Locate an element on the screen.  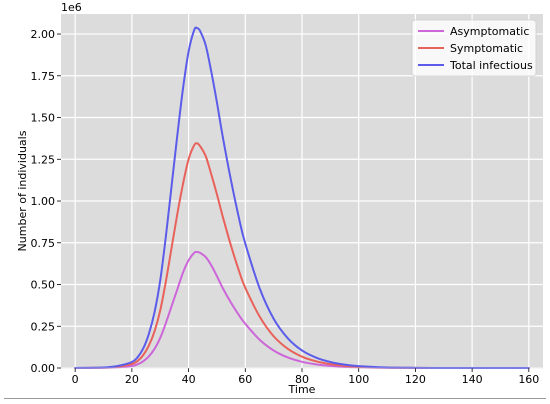
y-tick-label: 1.00 is located at coordinates (43, 201).